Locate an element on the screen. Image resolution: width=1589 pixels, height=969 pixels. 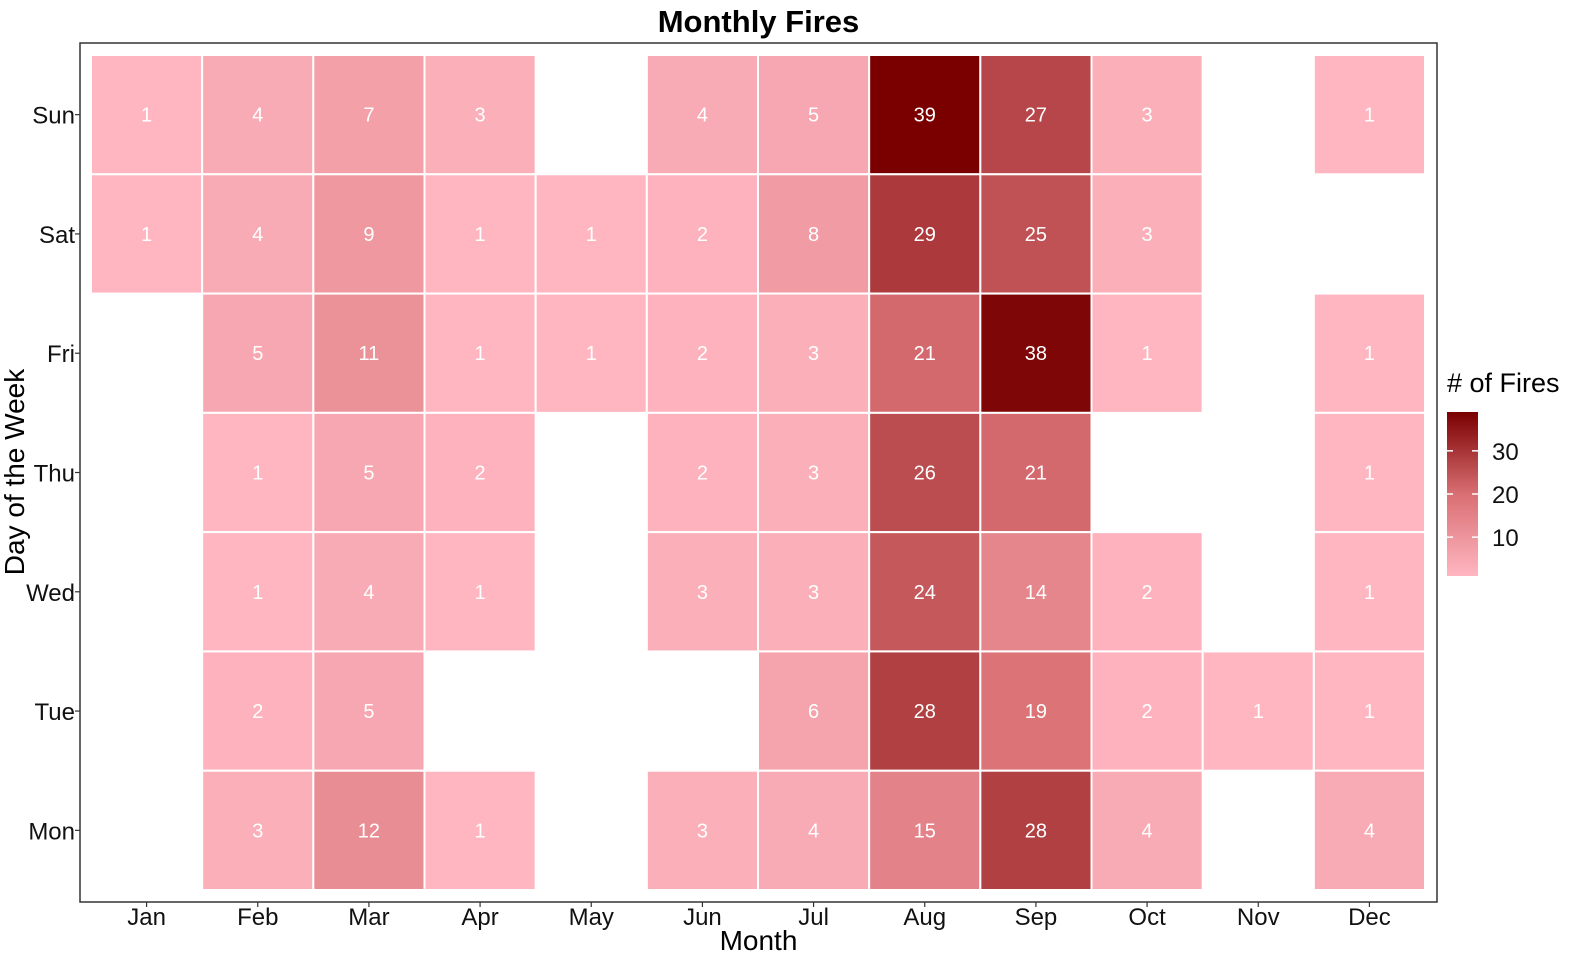
cell-label: 39 is located at coordinates (925, 116).